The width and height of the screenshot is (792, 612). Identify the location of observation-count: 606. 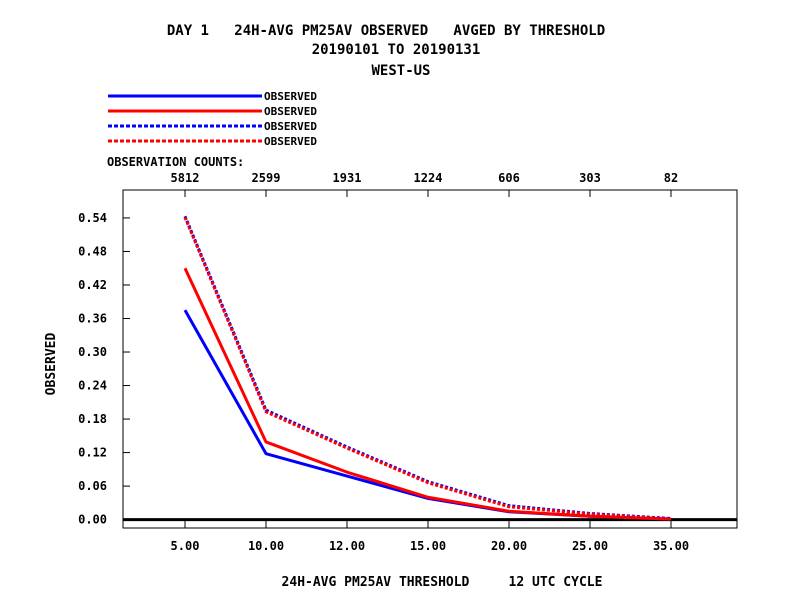
(509, 178).